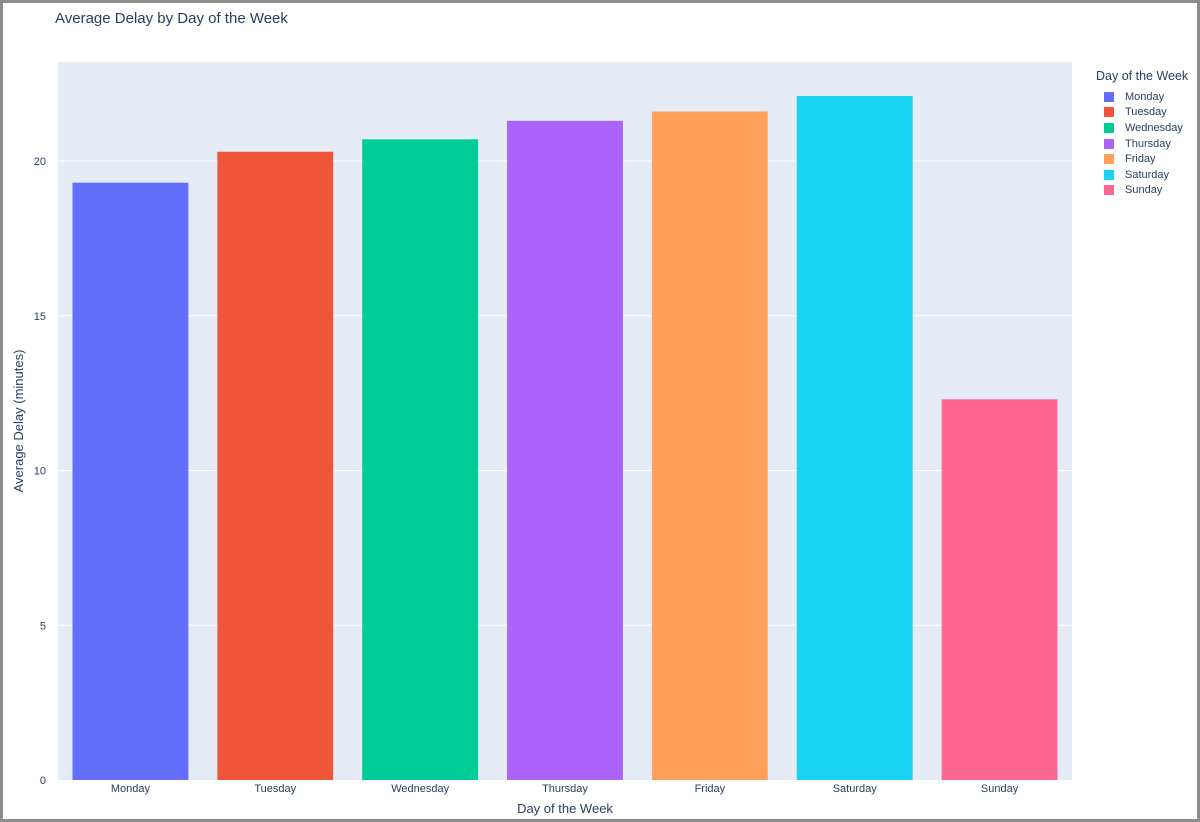  Describe the element at coordinates (1154, 127) in the screenshot. I see `legend-label: Wednesday` at that location.